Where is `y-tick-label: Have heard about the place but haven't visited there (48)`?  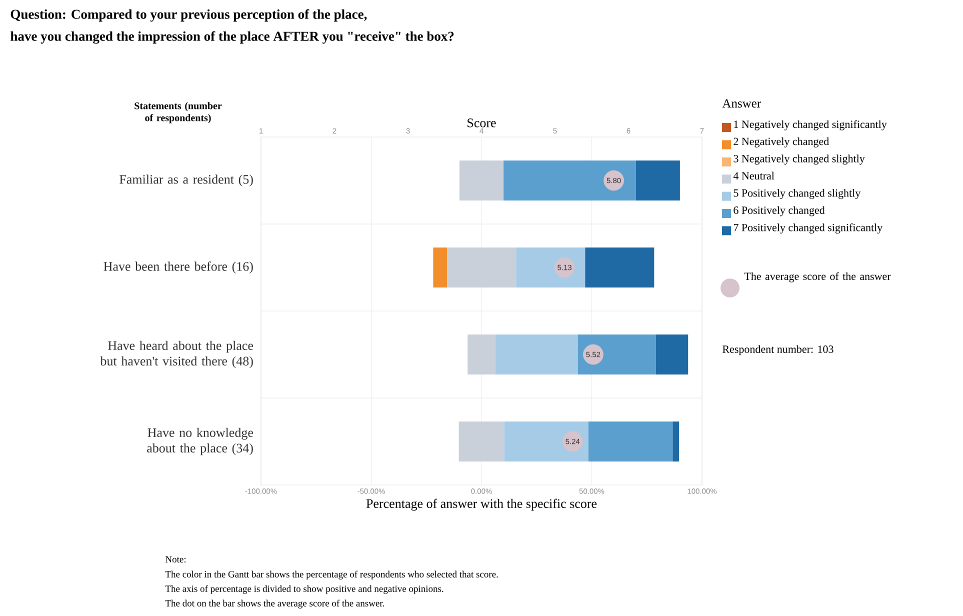 y-tick-label: Have heard about the place but haven't visited there (48) is located at coordinates (177, 354).